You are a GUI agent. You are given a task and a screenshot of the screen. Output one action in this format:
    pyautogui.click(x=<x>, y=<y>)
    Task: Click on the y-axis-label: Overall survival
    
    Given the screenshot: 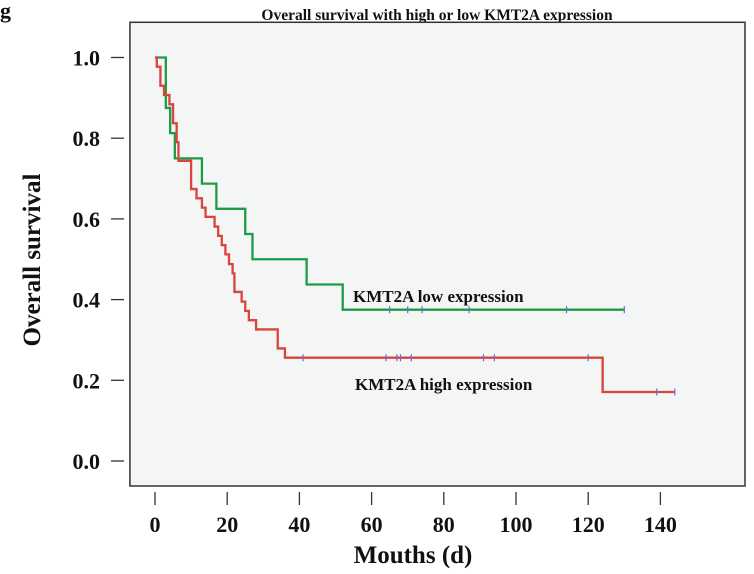 What is the action you would take?
    pyautogui.click(x=32, y=259)
    